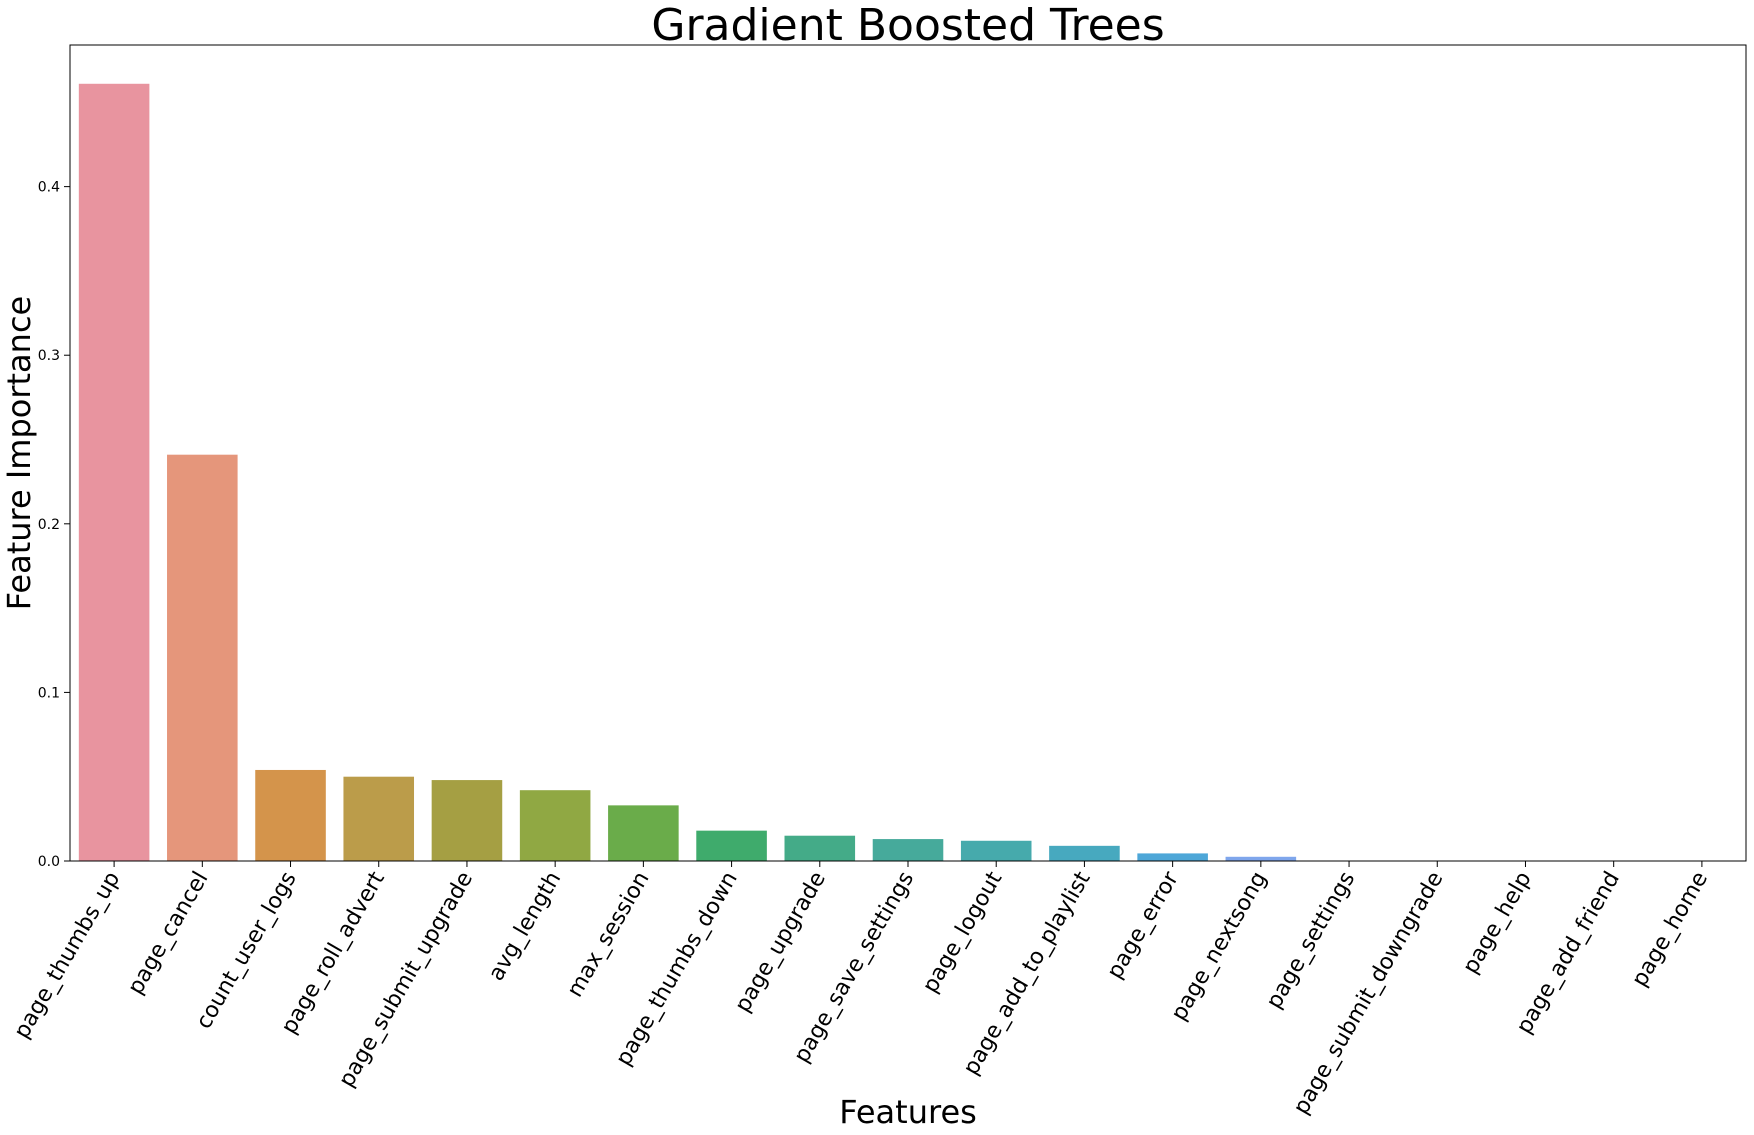 This screenshot has width=1754, height=1135. I want to click on bar-page-submit-upgrade, so click(467, 820).